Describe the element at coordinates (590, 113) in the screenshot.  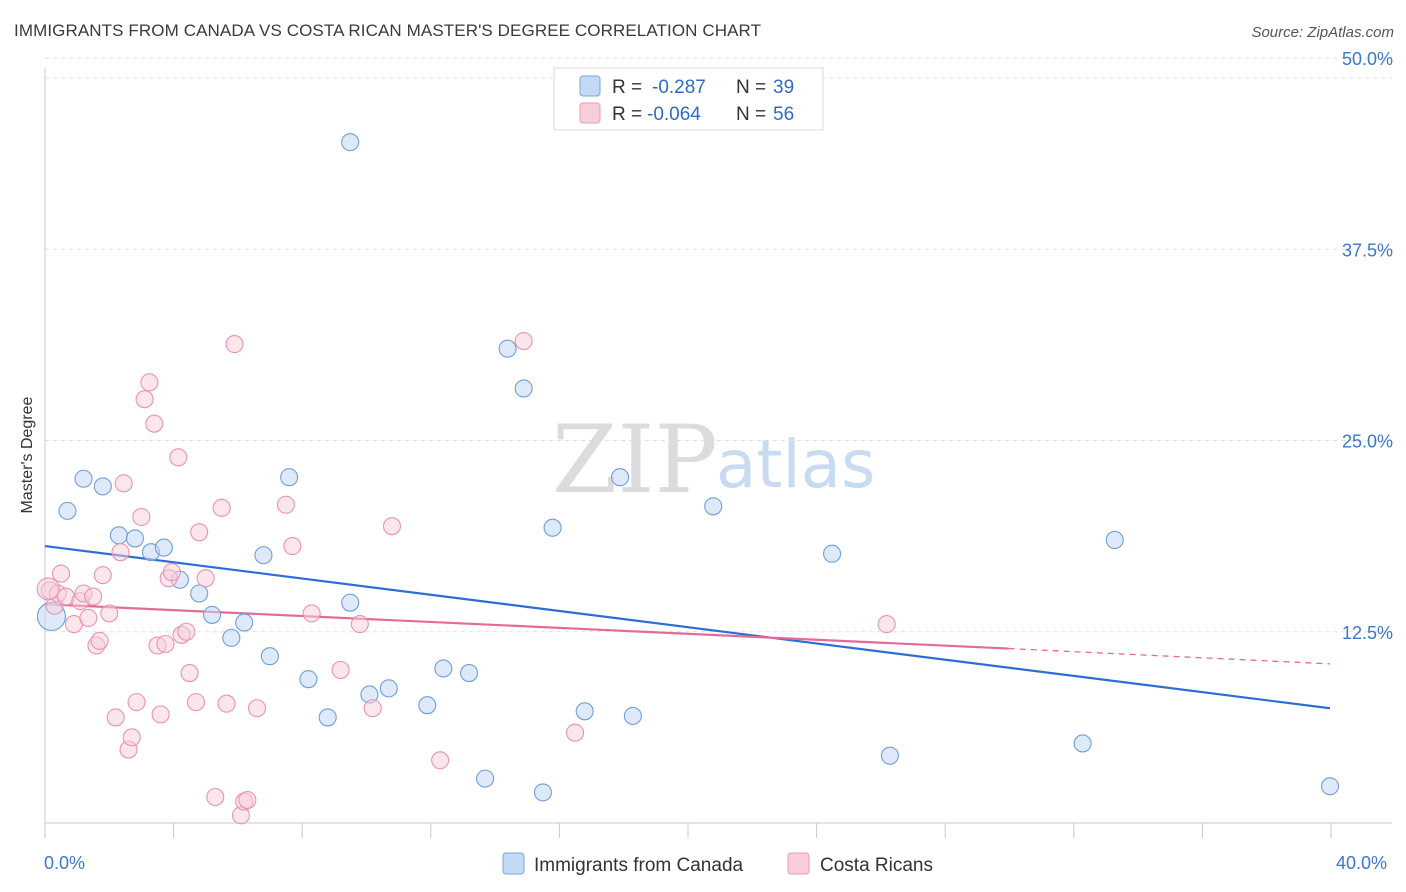
I see `legend-swatch-pink` at that location.